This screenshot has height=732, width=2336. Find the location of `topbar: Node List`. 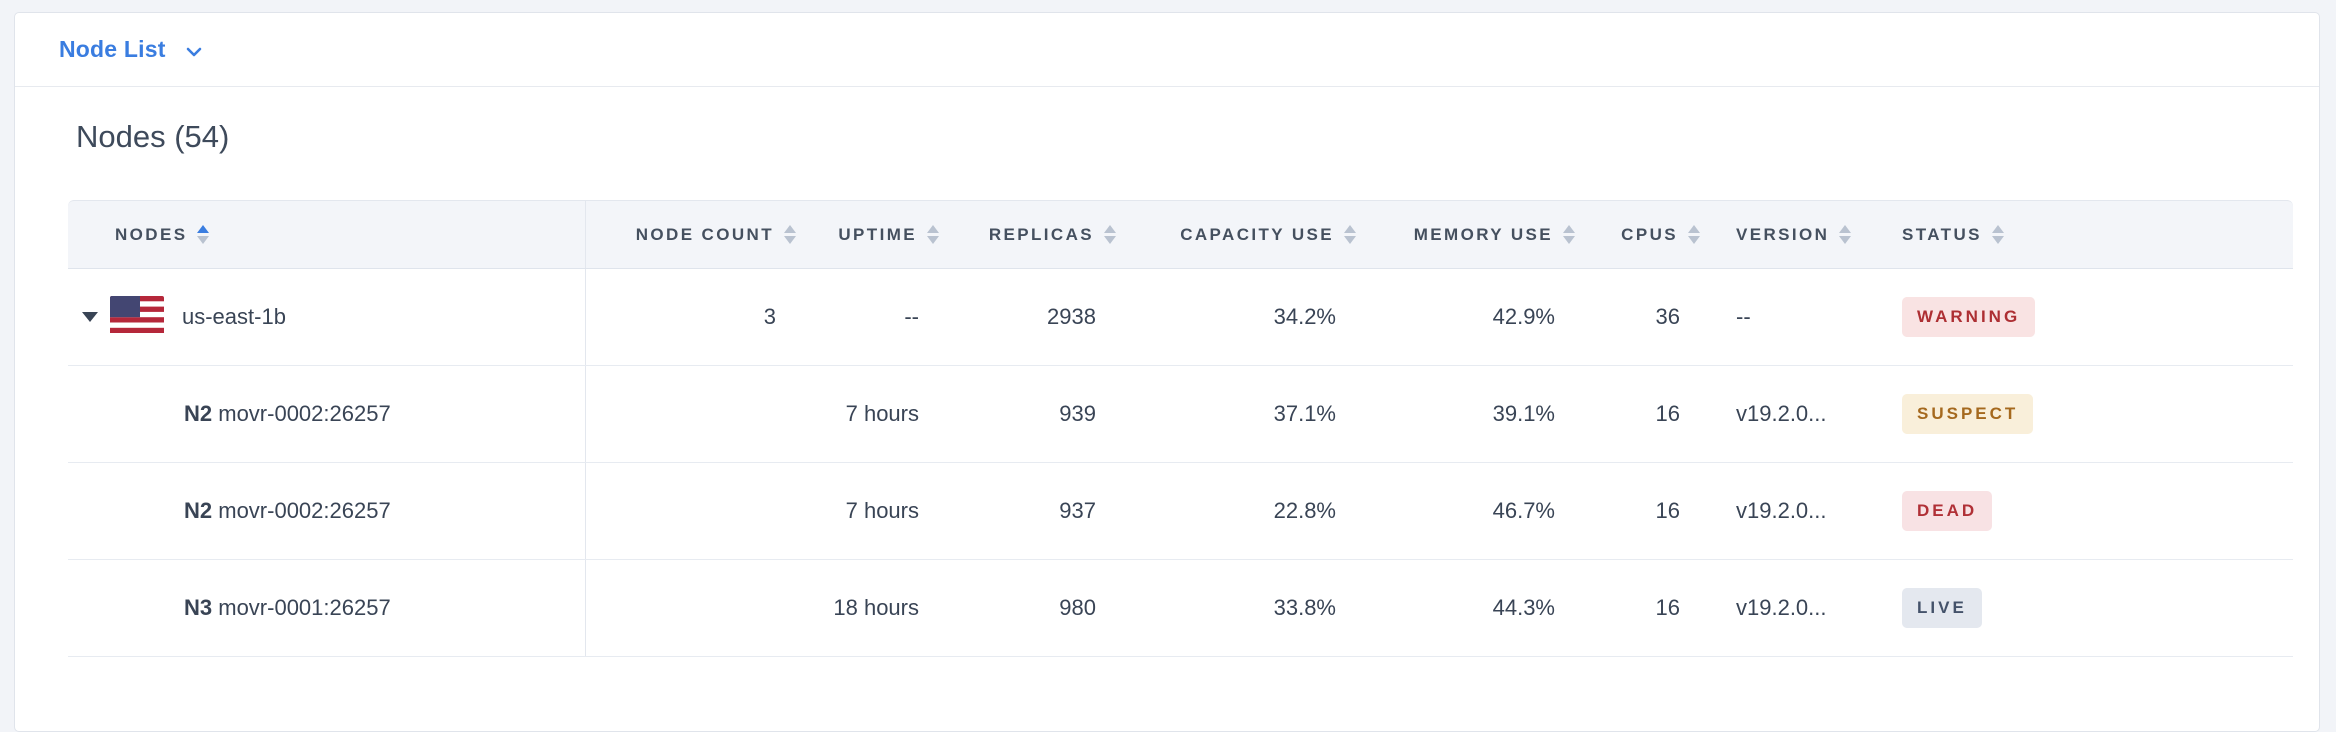

topbar: Node List is located at coordinates (1167, 50).